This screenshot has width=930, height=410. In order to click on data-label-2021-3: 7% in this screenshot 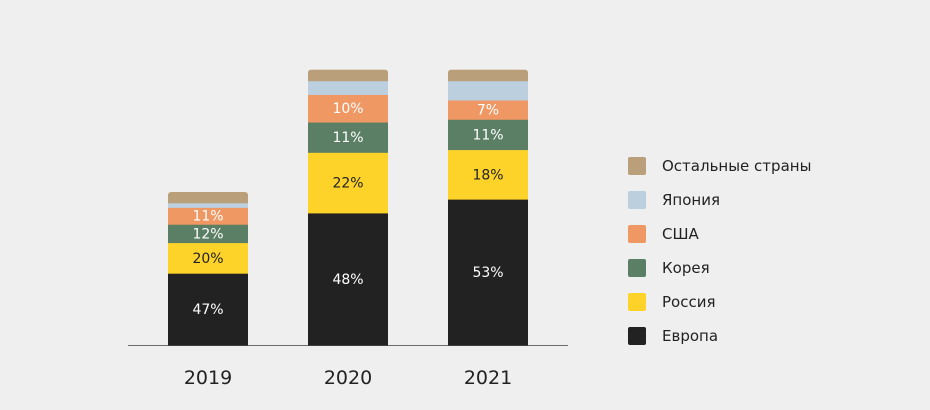, I will do `click(488, 111)`.